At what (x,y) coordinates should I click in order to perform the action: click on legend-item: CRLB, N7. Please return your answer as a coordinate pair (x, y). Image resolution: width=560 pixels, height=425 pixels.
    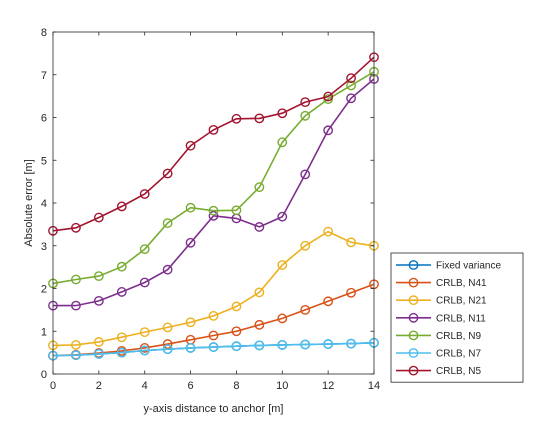
    Looking at the image, I should click on (438, 354).